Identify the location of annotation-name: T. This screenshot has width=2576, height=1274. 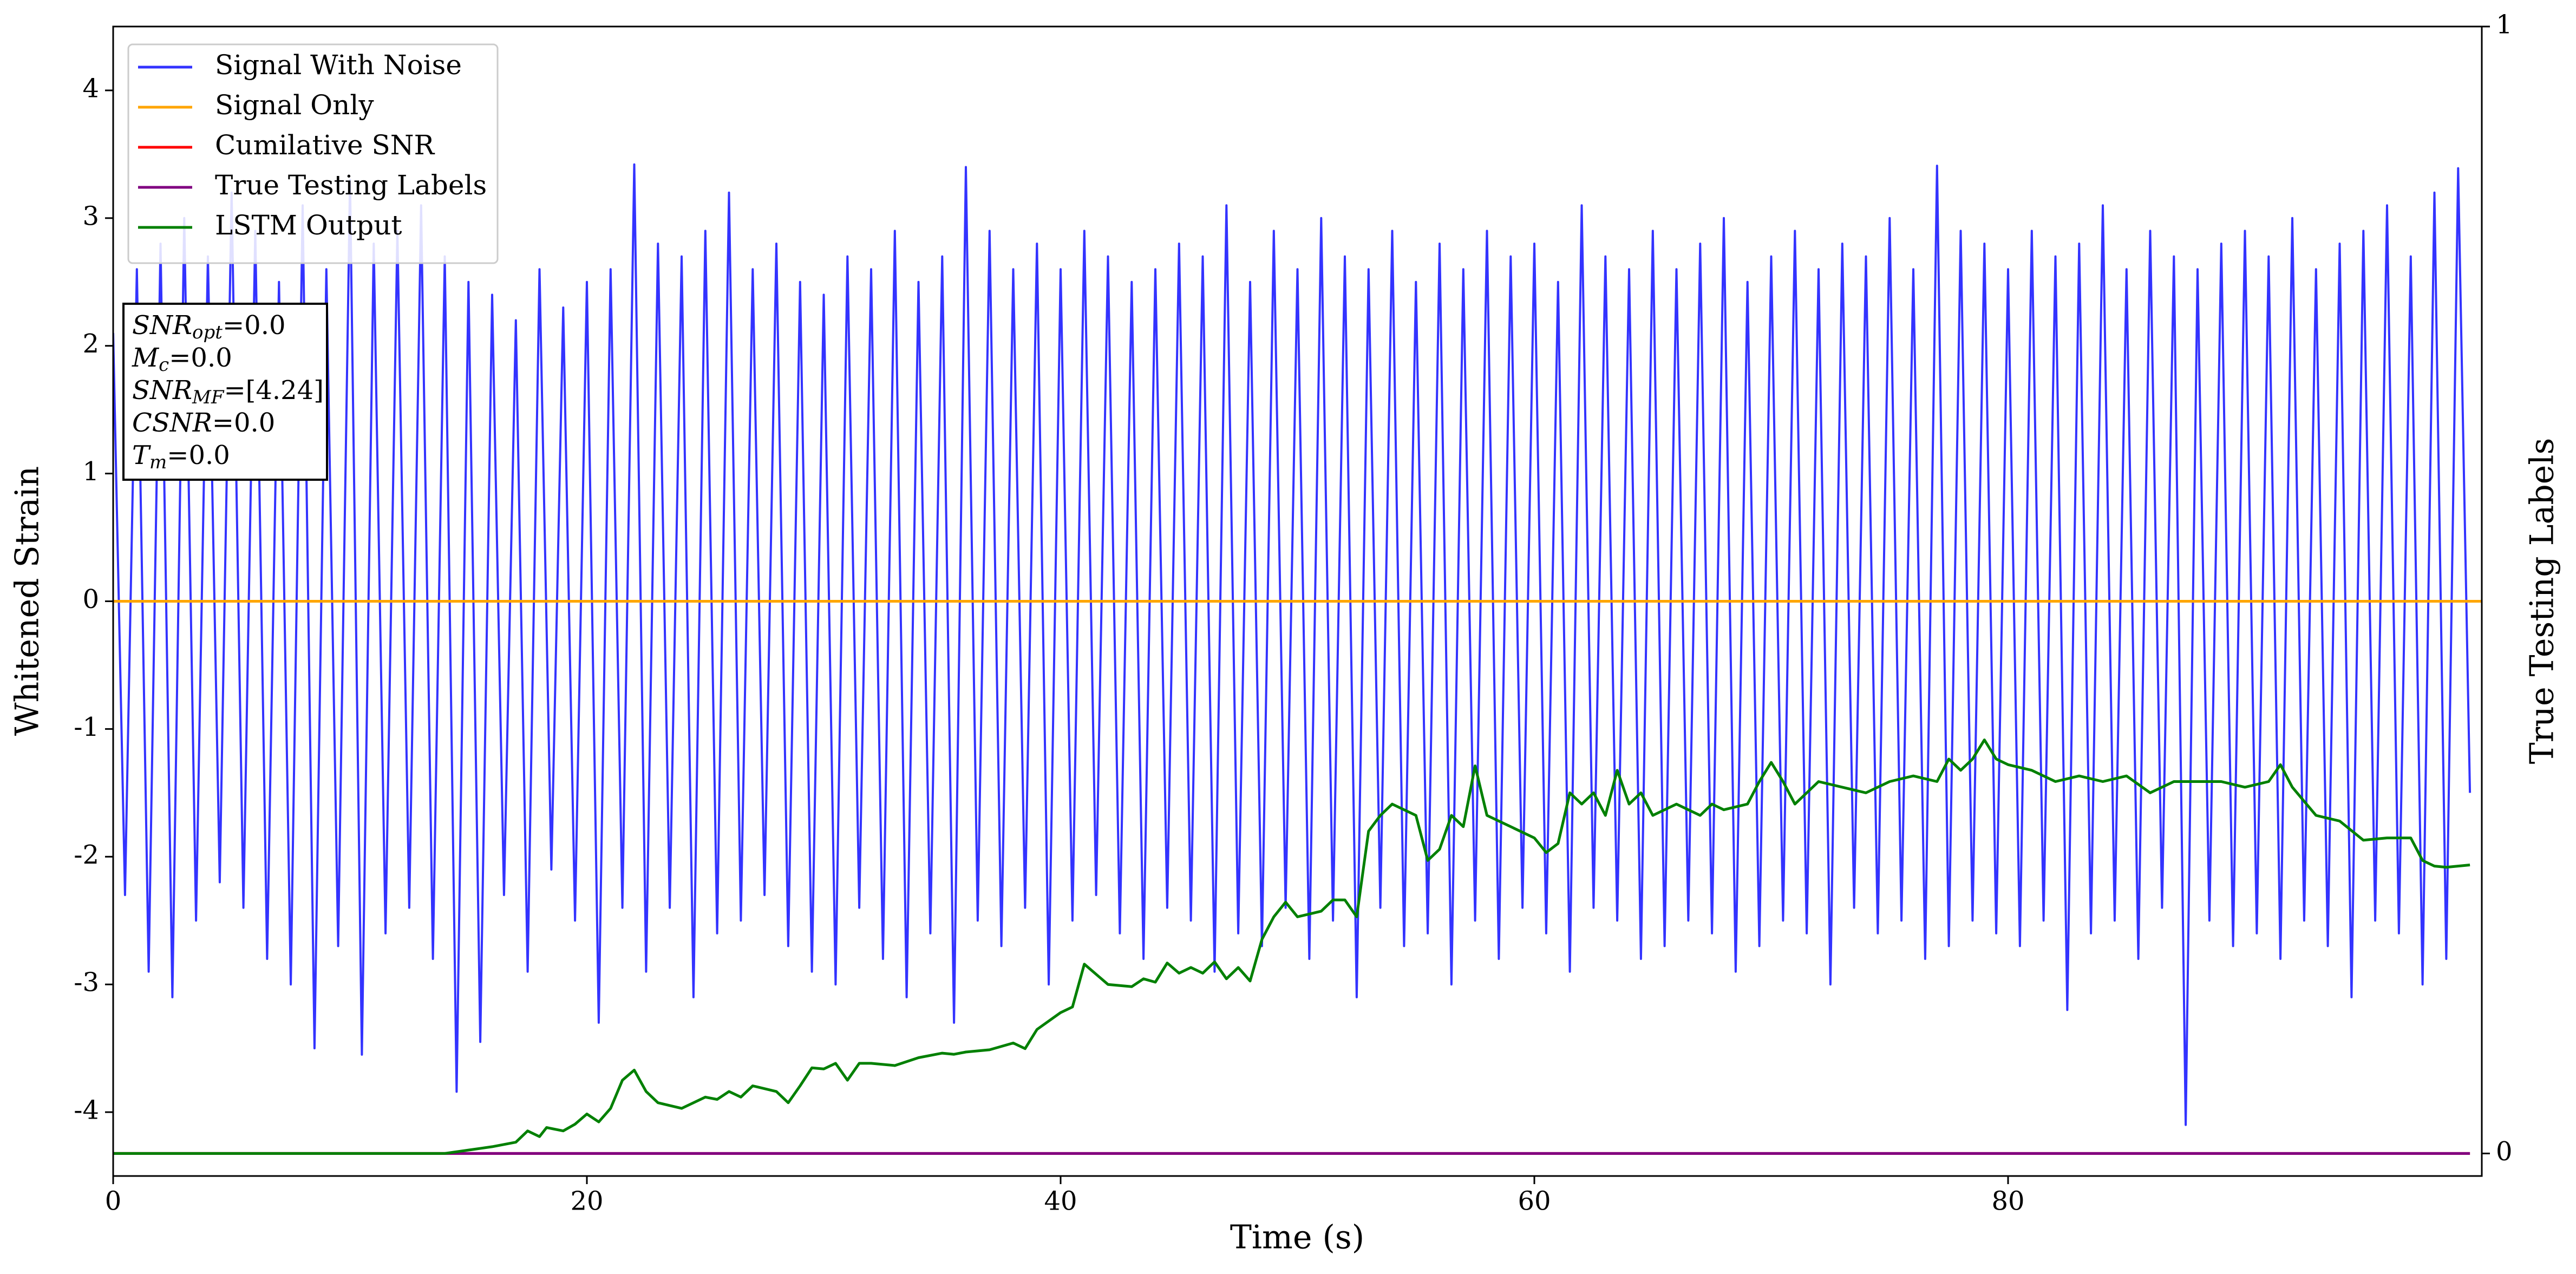
(141, 455).